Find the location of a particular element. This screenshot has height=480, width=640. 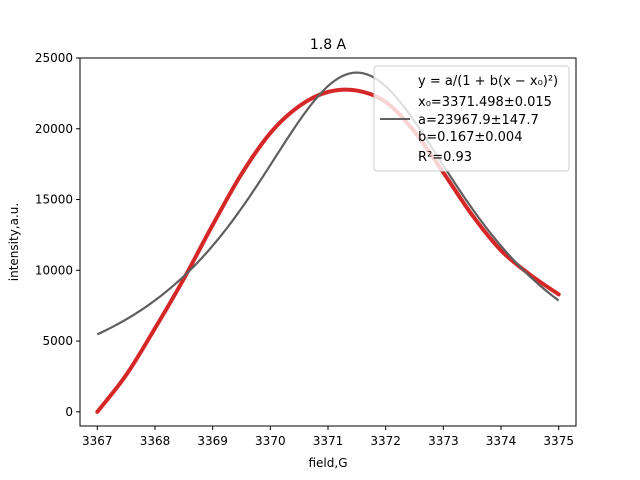

chart-title: 1.8 A is located at coordinates (328, 45).